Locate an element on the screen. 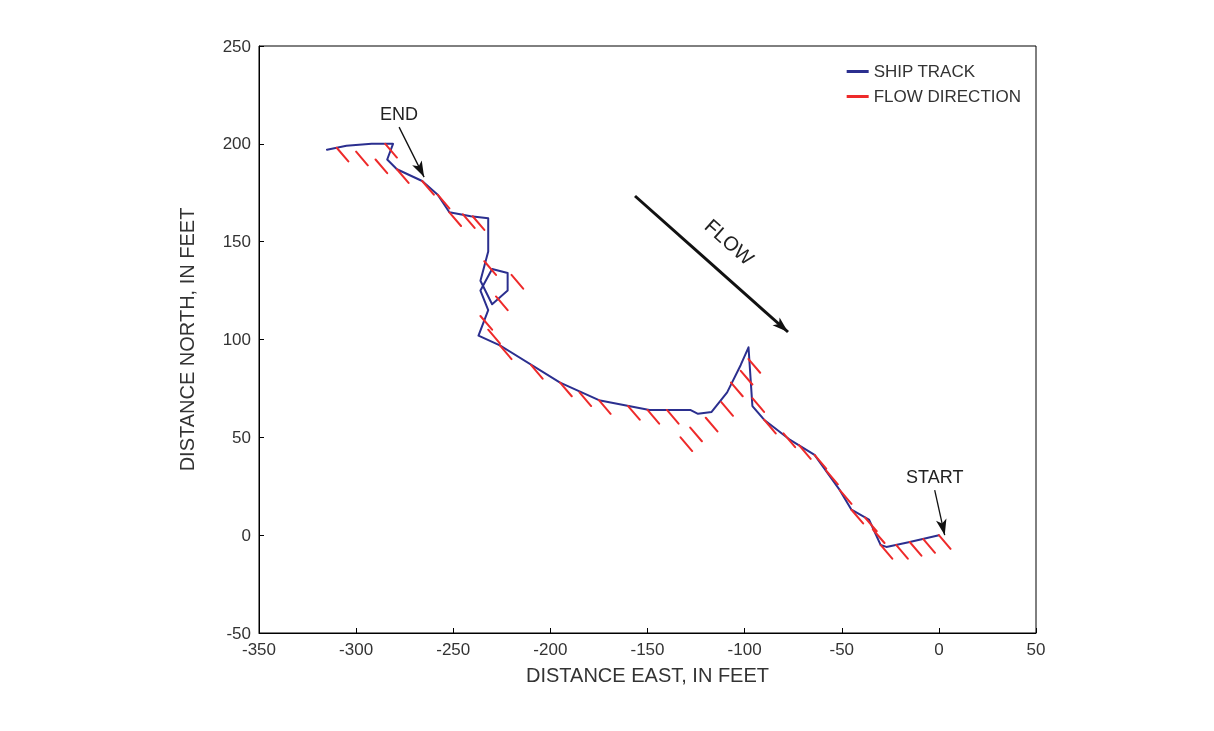 Image resolution: width=1214 pixels, height=731 pixels. legend-label: SHIP TRACK is located at coordinates (924, 71).